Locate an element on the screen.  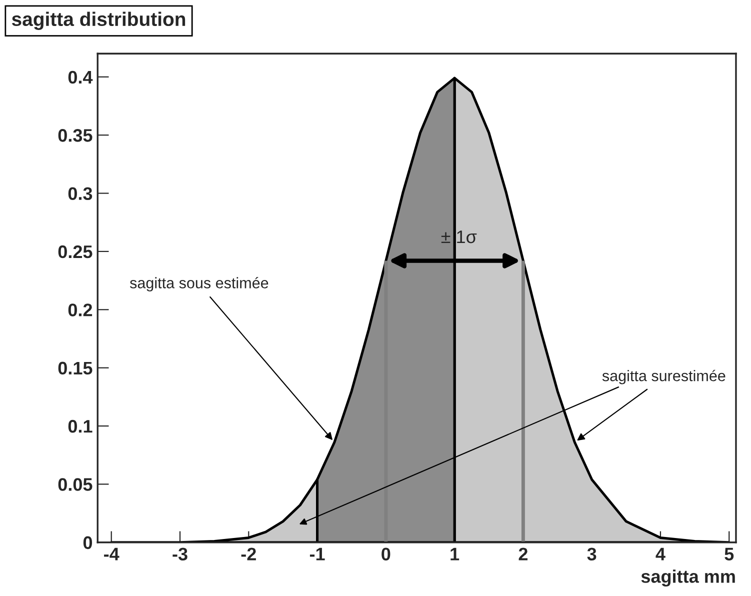
annotation: ± 1σ is located at coordinates (459, 237).